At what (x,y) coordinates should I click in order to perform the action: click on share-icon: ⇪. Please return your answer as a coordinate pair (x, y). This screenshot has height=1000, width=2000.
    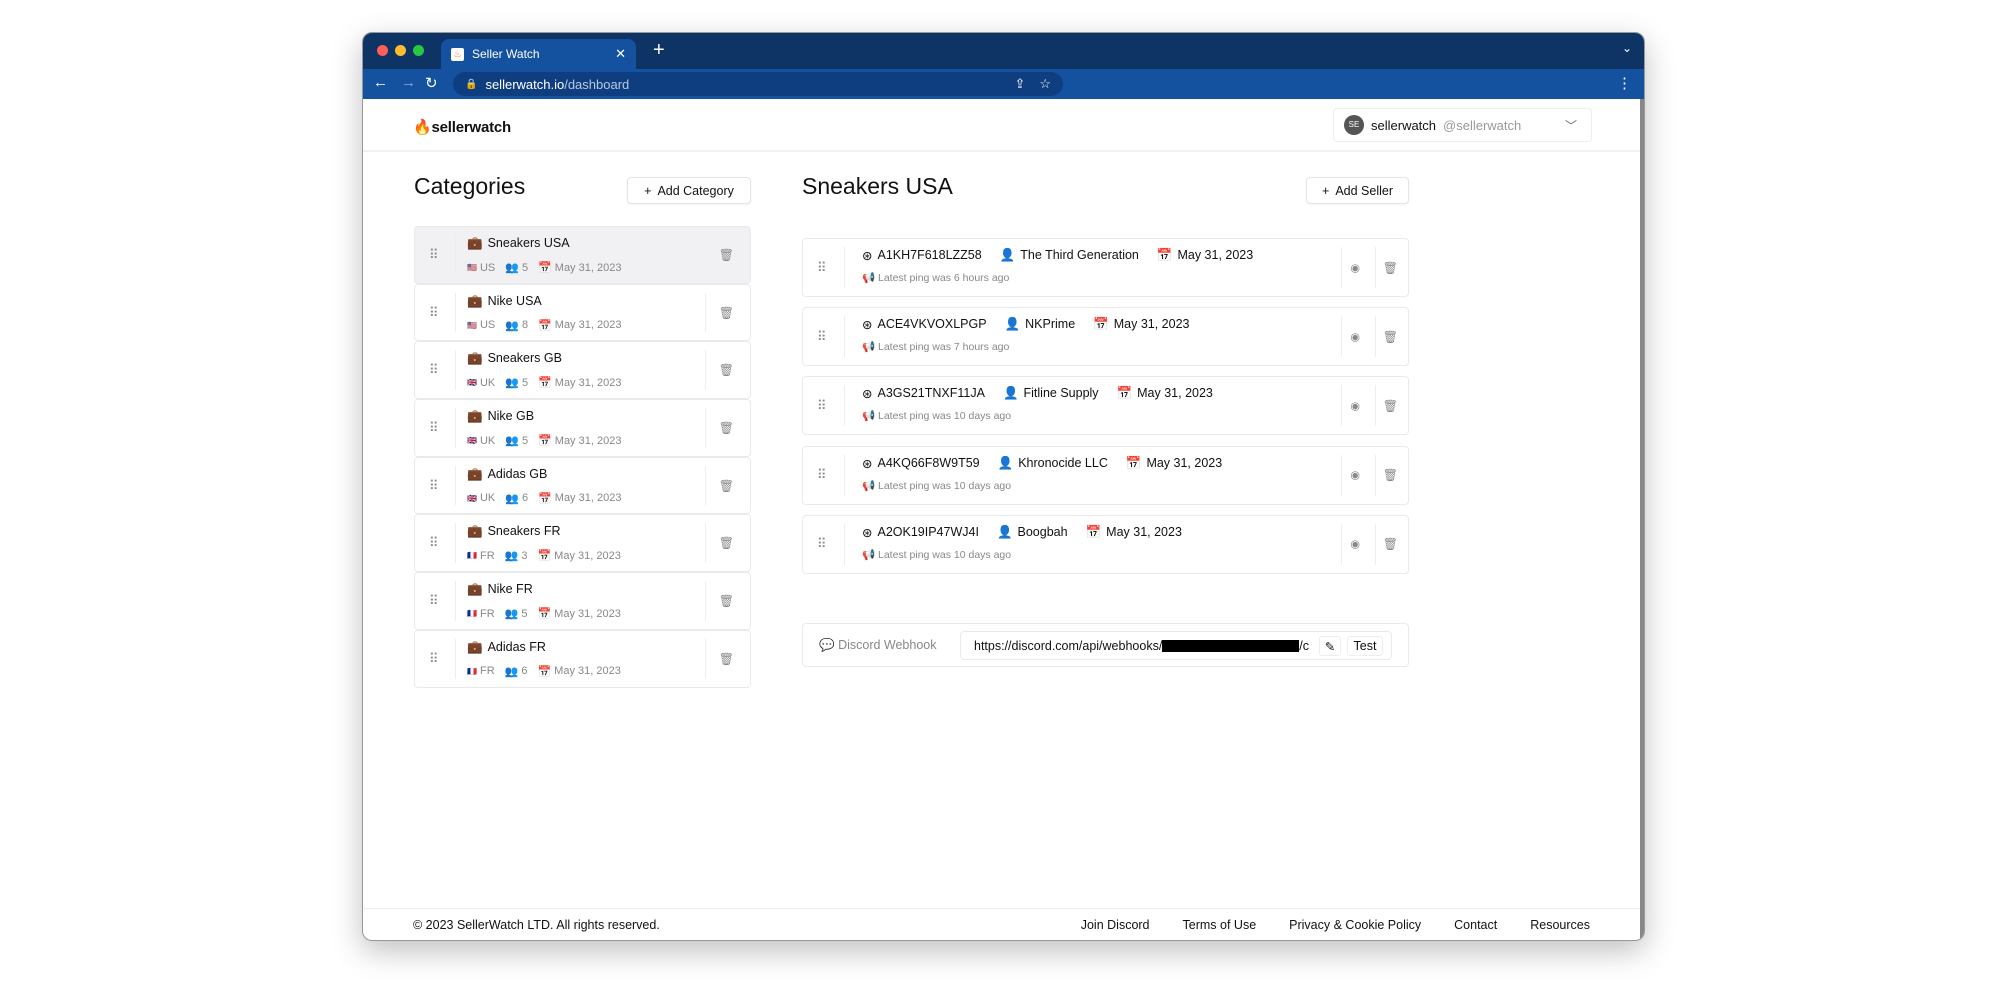
    Looking at the image, I should click on (1020, 83).